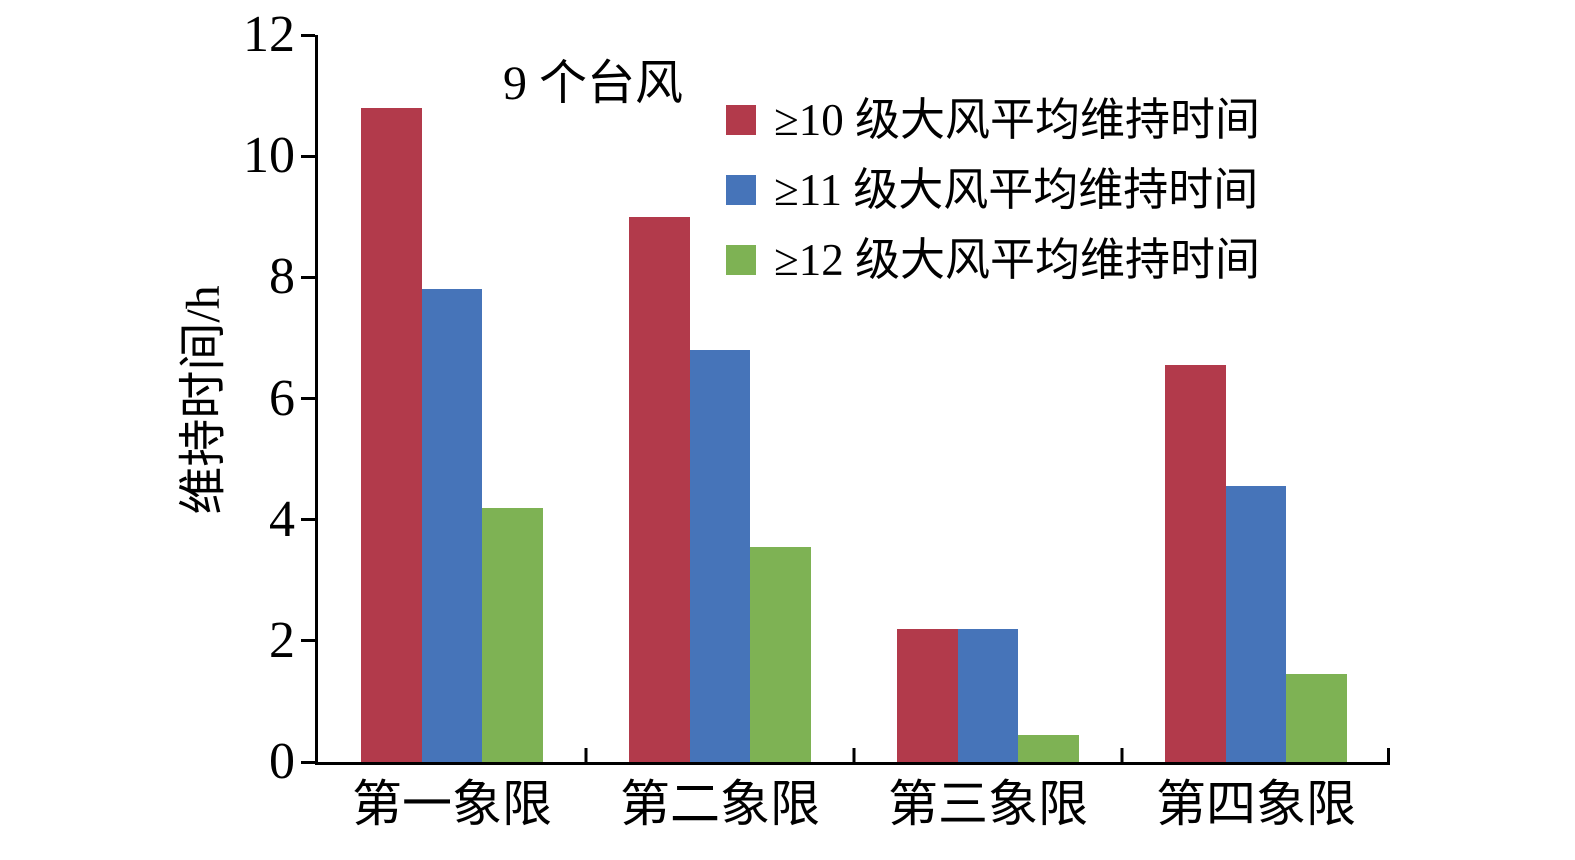 The height and width of the screenshot is (860, 1575). What do you see at coordinates (282, 277) in the screenshot?
I see `y-tick-label: 8` at bounding box center [282, 277].